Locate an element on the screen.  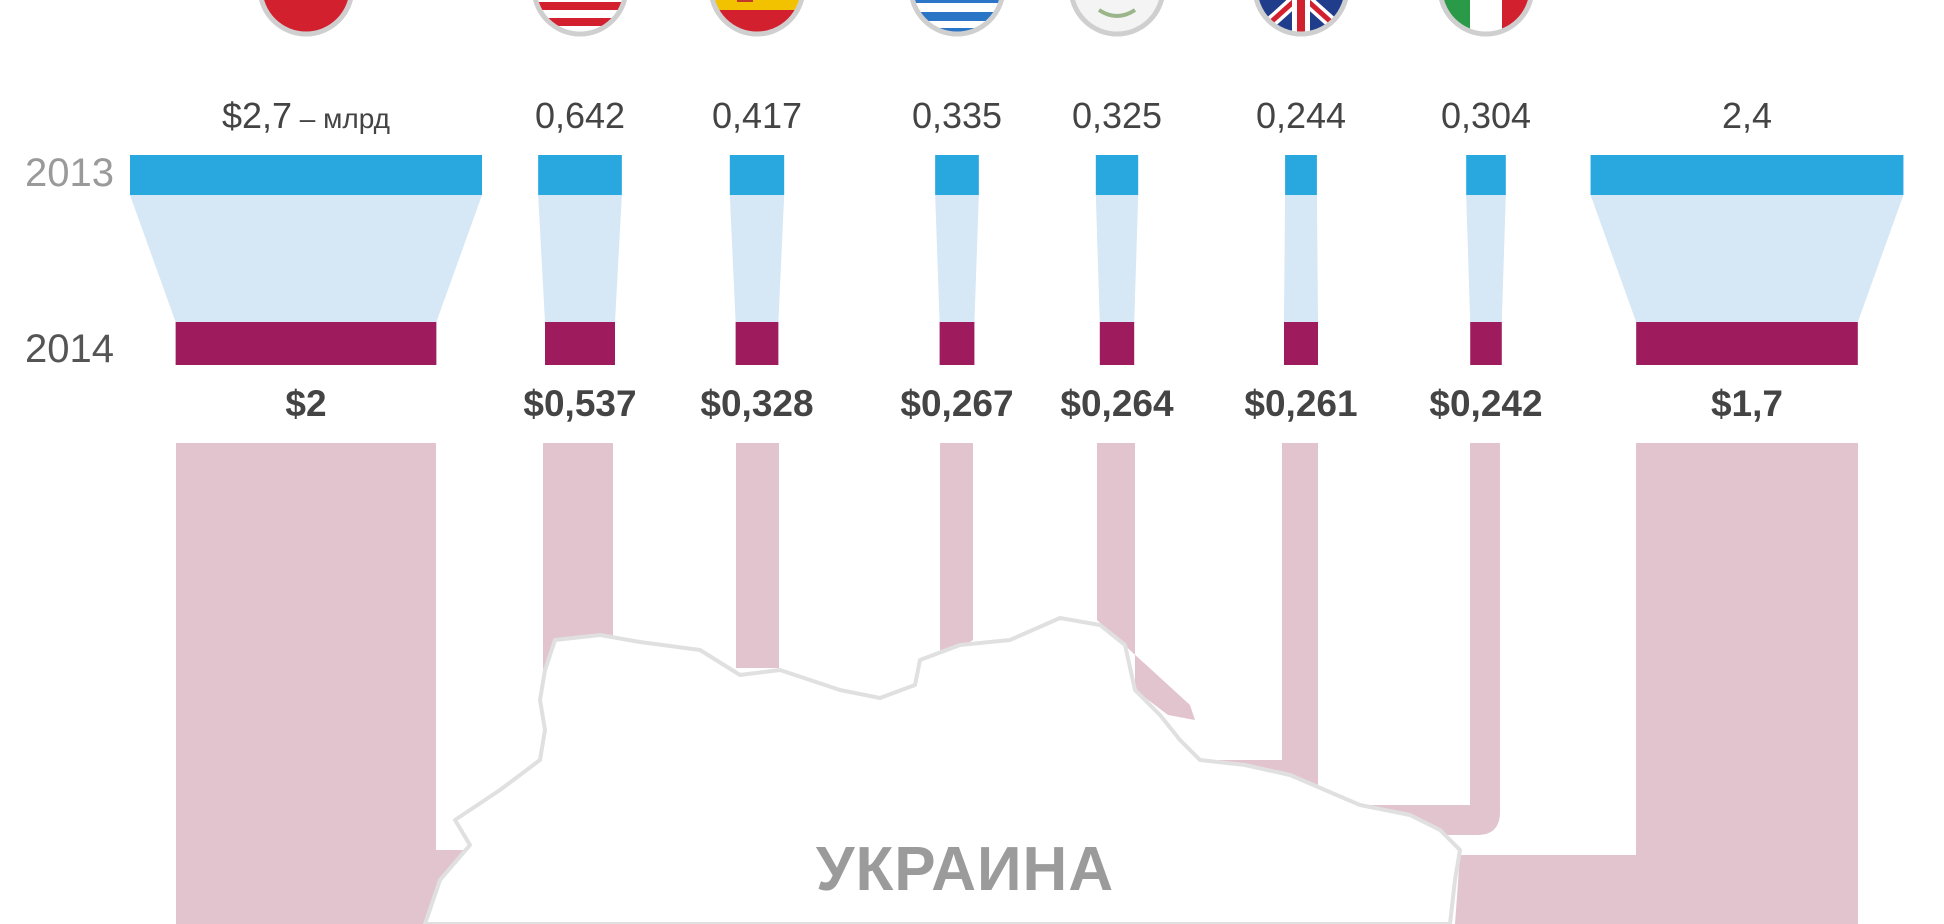
uk-flag is located at coordinates (1301, 18).